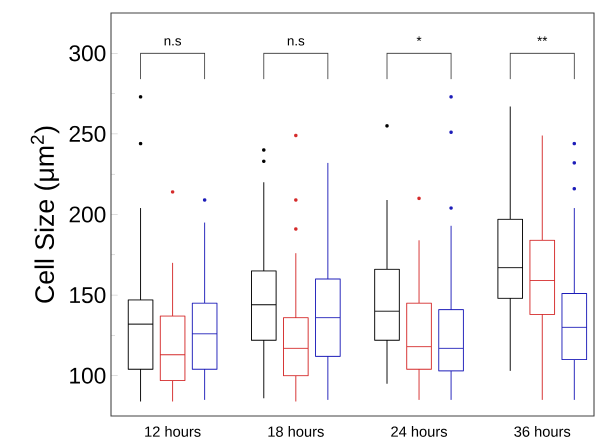 The image size is (599, 446). I want to click on x-tick-label: 12 hours, so click(173, 431).